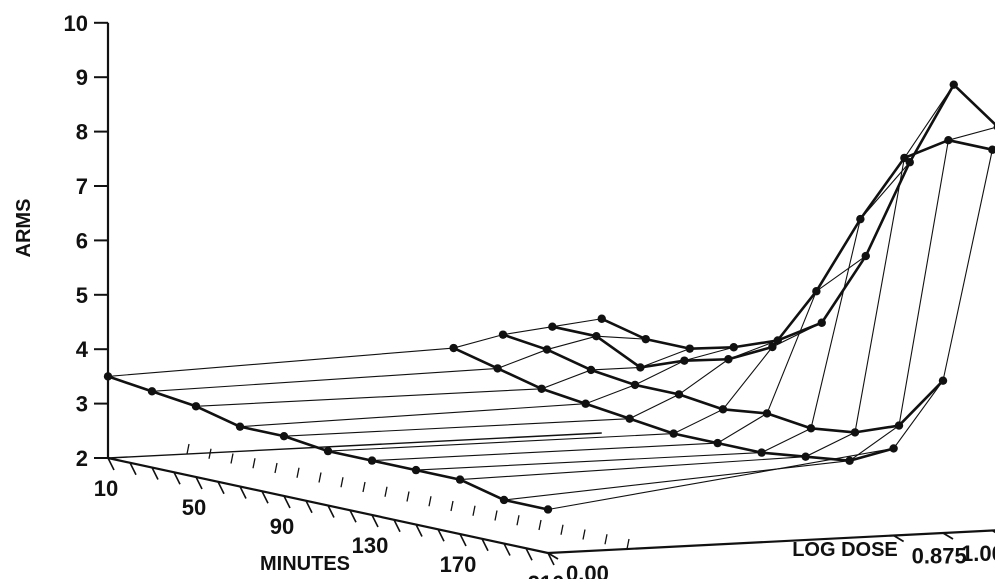  What do you see at coordinates (939, 556) in the screenshot?
I see `dose-tick-label: 0.875` at bounding box center [939, 556].